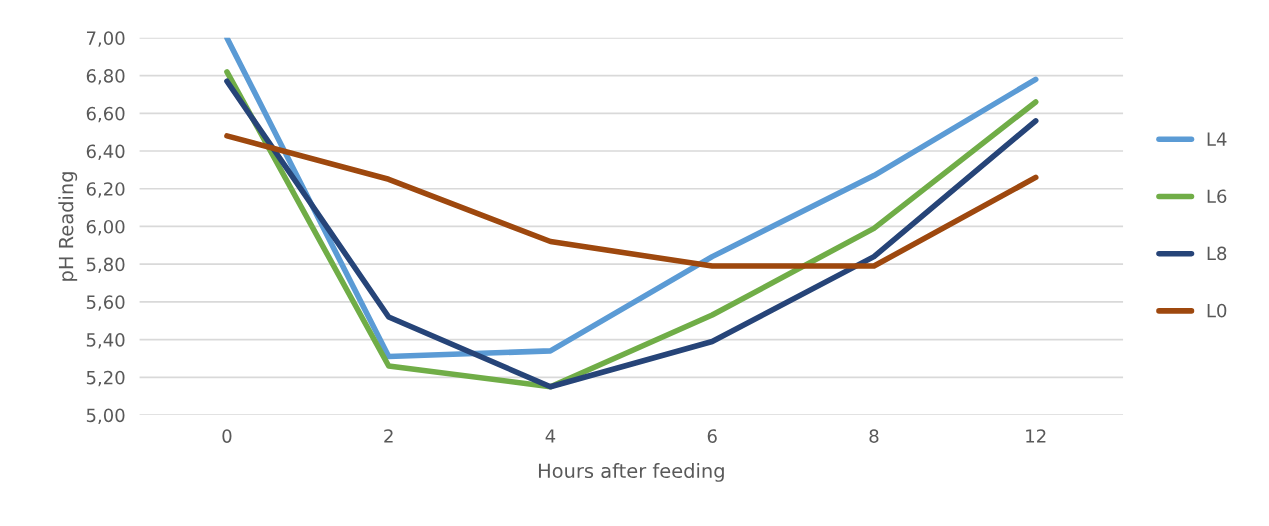  I want to click on y-tick-label: 7,00, so click(105, 39).